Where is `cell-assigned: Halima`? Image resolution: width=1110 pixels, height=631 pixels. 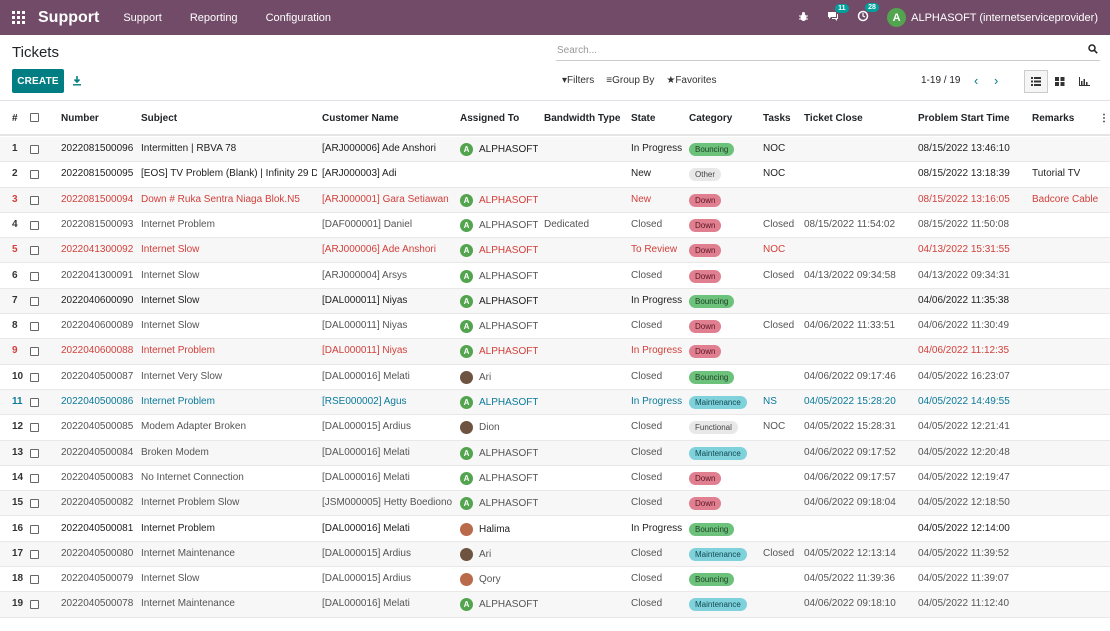
cell-assigned: Halima is located at coordinates (485, 529).